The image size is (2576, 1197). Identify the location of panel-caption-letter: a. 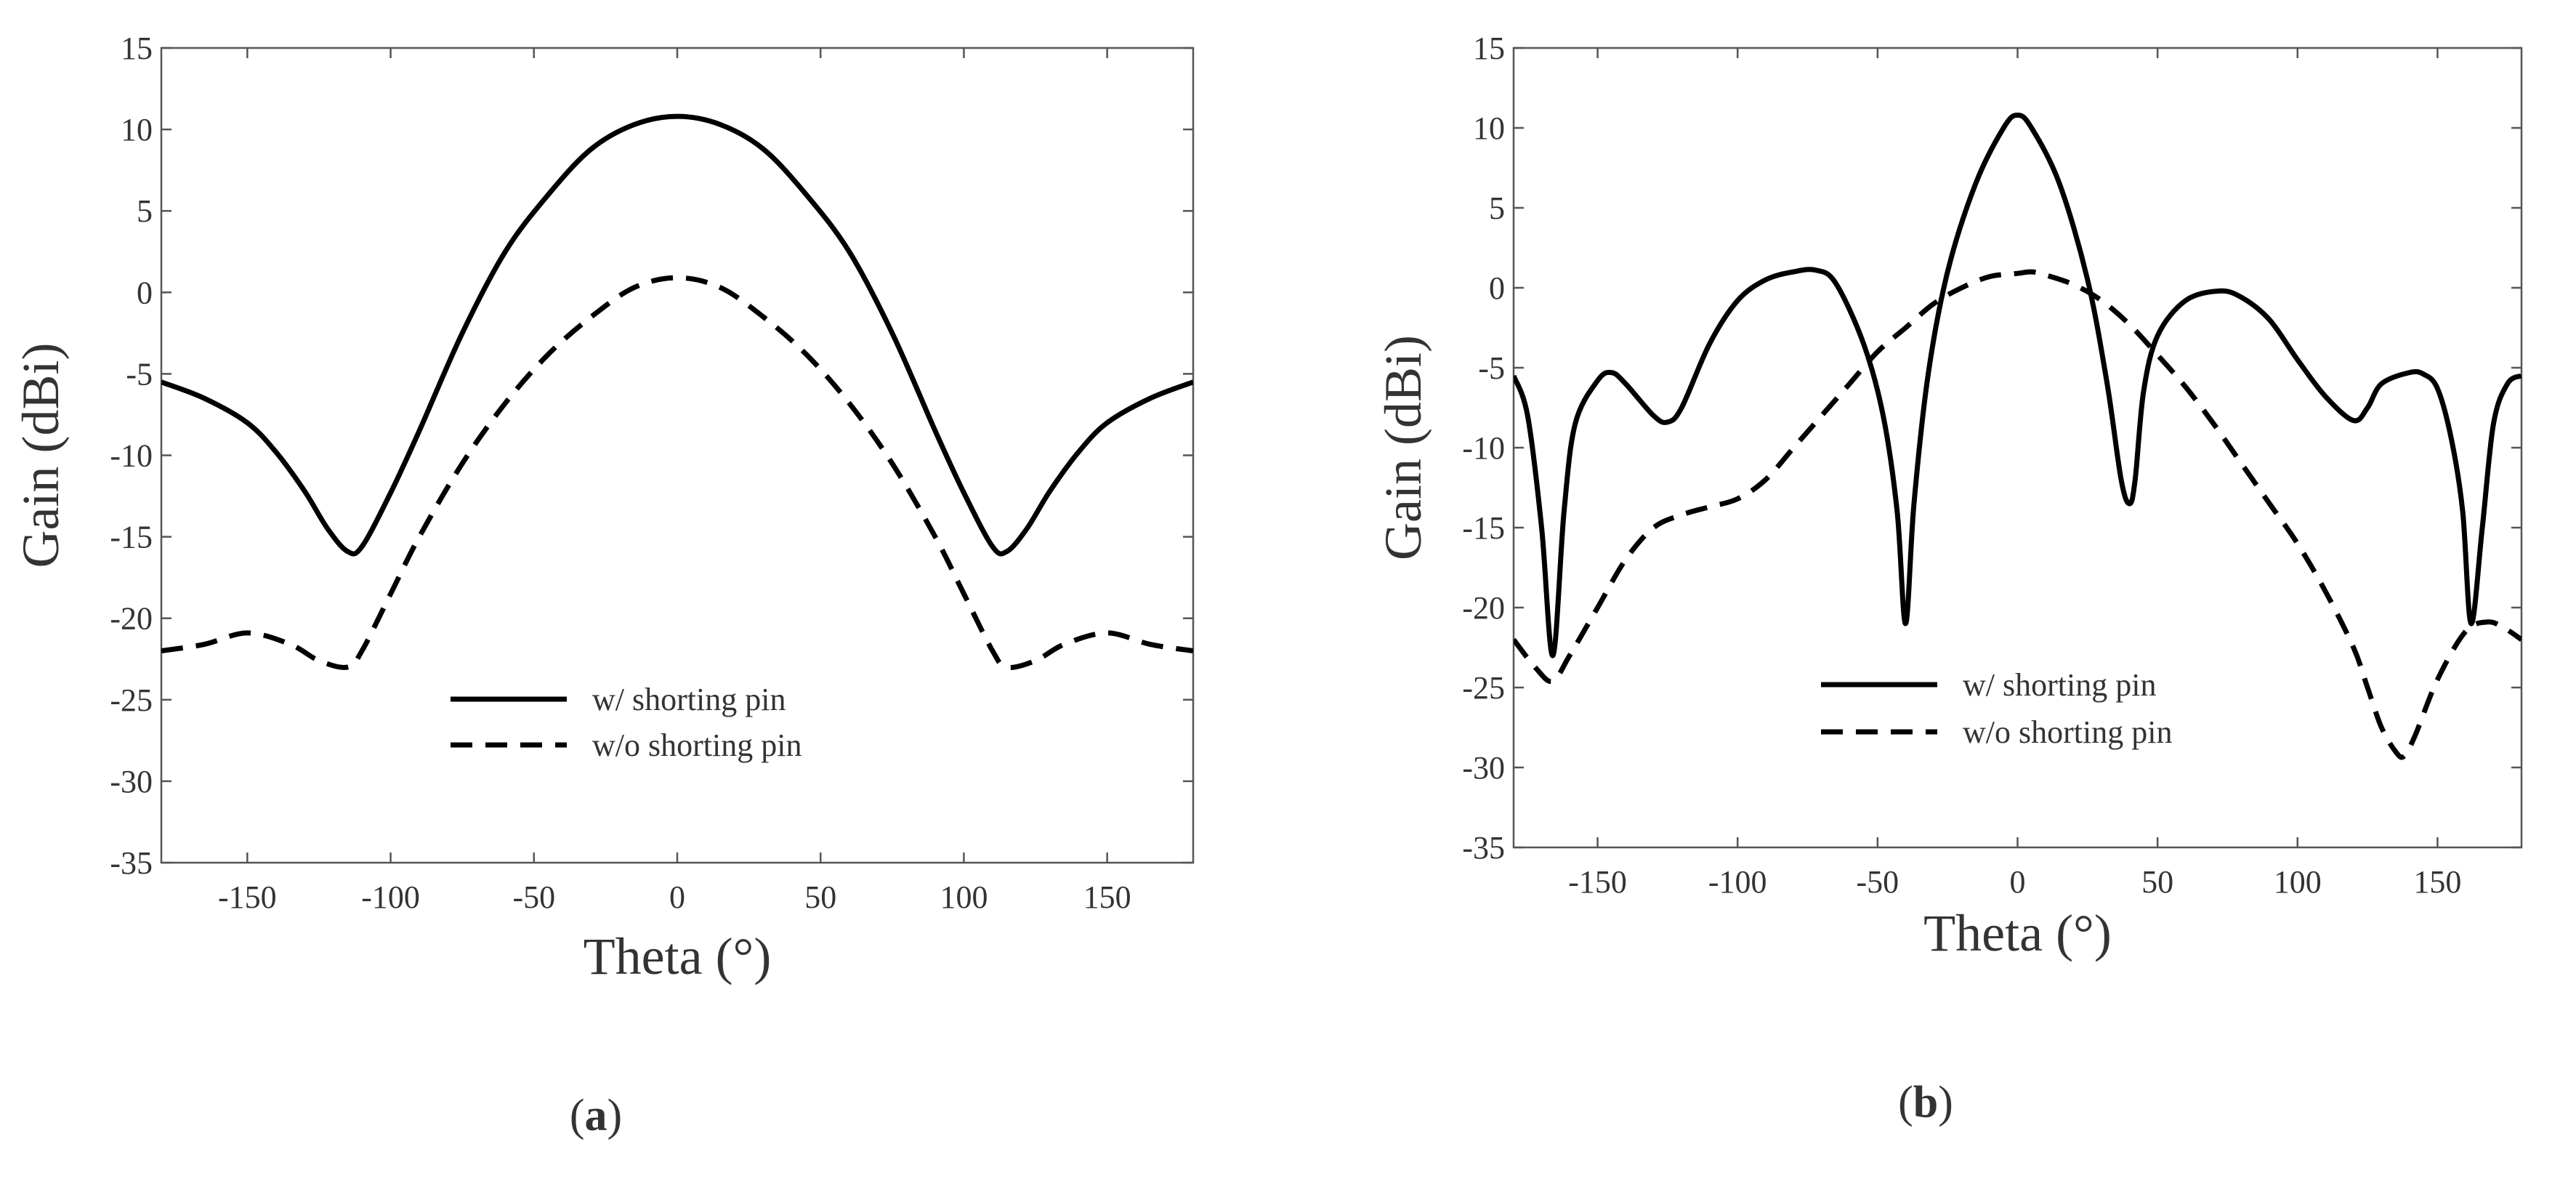
(596, 1116).